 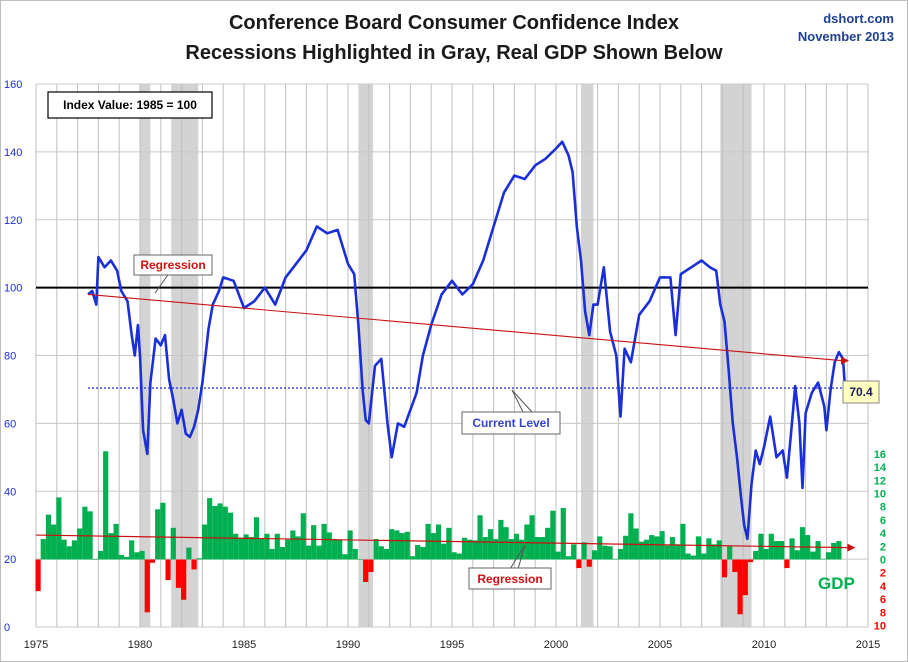 What do you see at coordinates (10, 357) in the screenshot?
I see `y-tick-label: 80` at bounding box center [10, 357].